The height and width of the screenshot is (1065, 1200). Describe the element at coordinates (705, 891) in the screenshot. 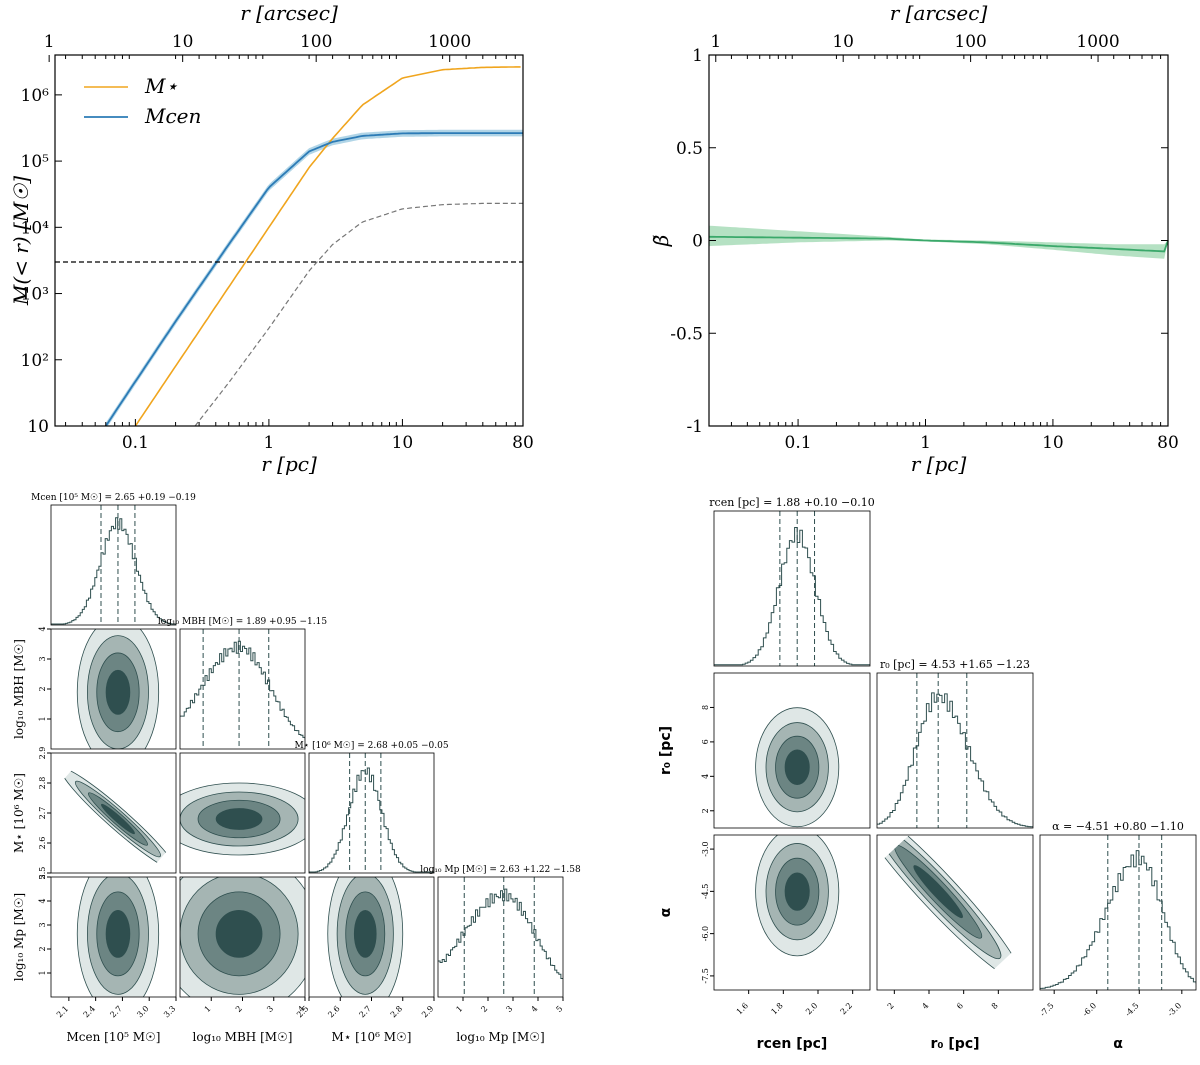

I see `y-tick-label: -4.5` at that location.